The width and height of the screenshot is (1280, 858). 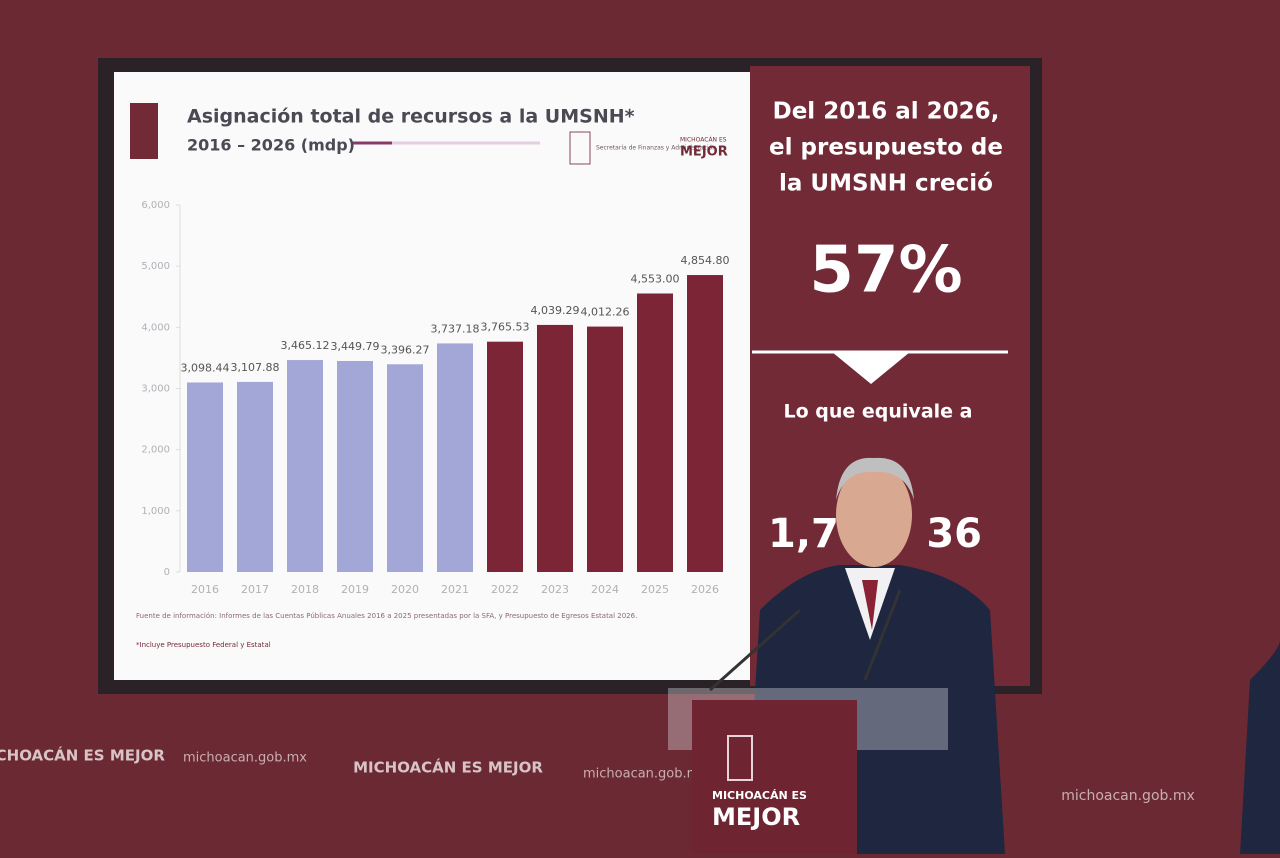 I want to click on y-tick-label: 3,000, so click(x=155, y=389).